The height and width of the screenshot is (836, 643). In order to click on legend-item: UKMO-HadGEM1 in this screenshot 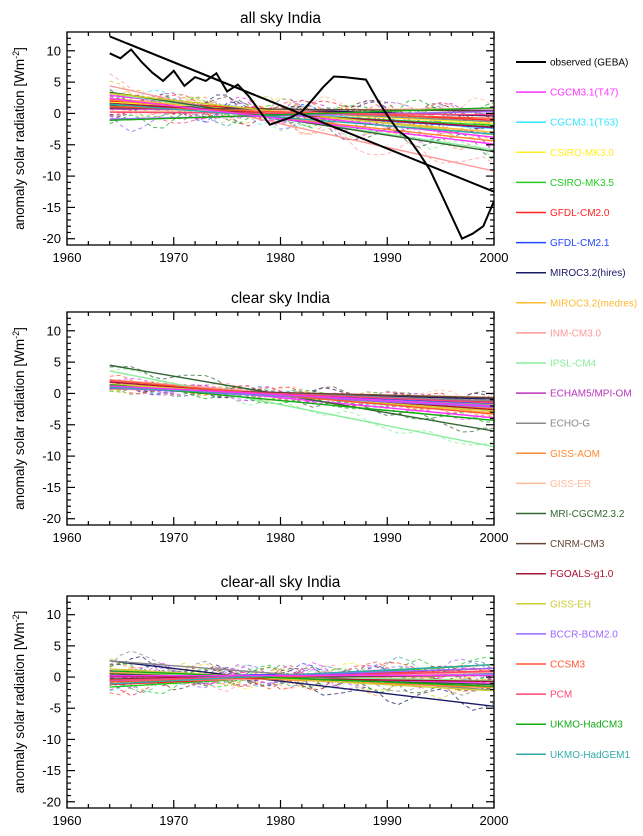, I will do `click(573, 755)`.